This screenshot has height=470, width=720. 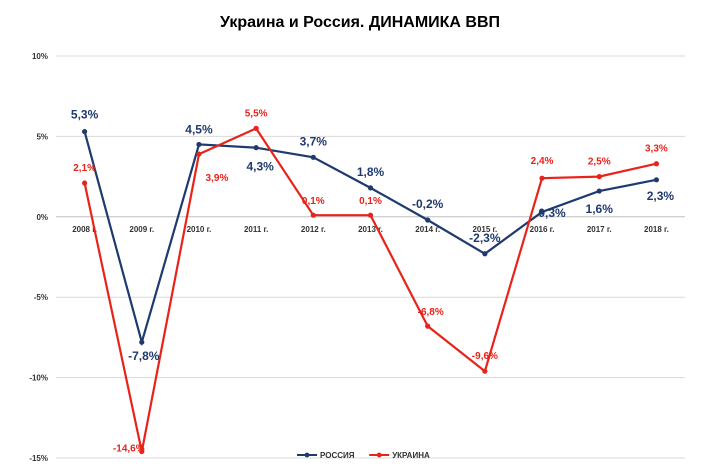 I want to click on chart-title: Украина и Россия. ДИНАМИКА ВВП, so click(x=360, y=22).